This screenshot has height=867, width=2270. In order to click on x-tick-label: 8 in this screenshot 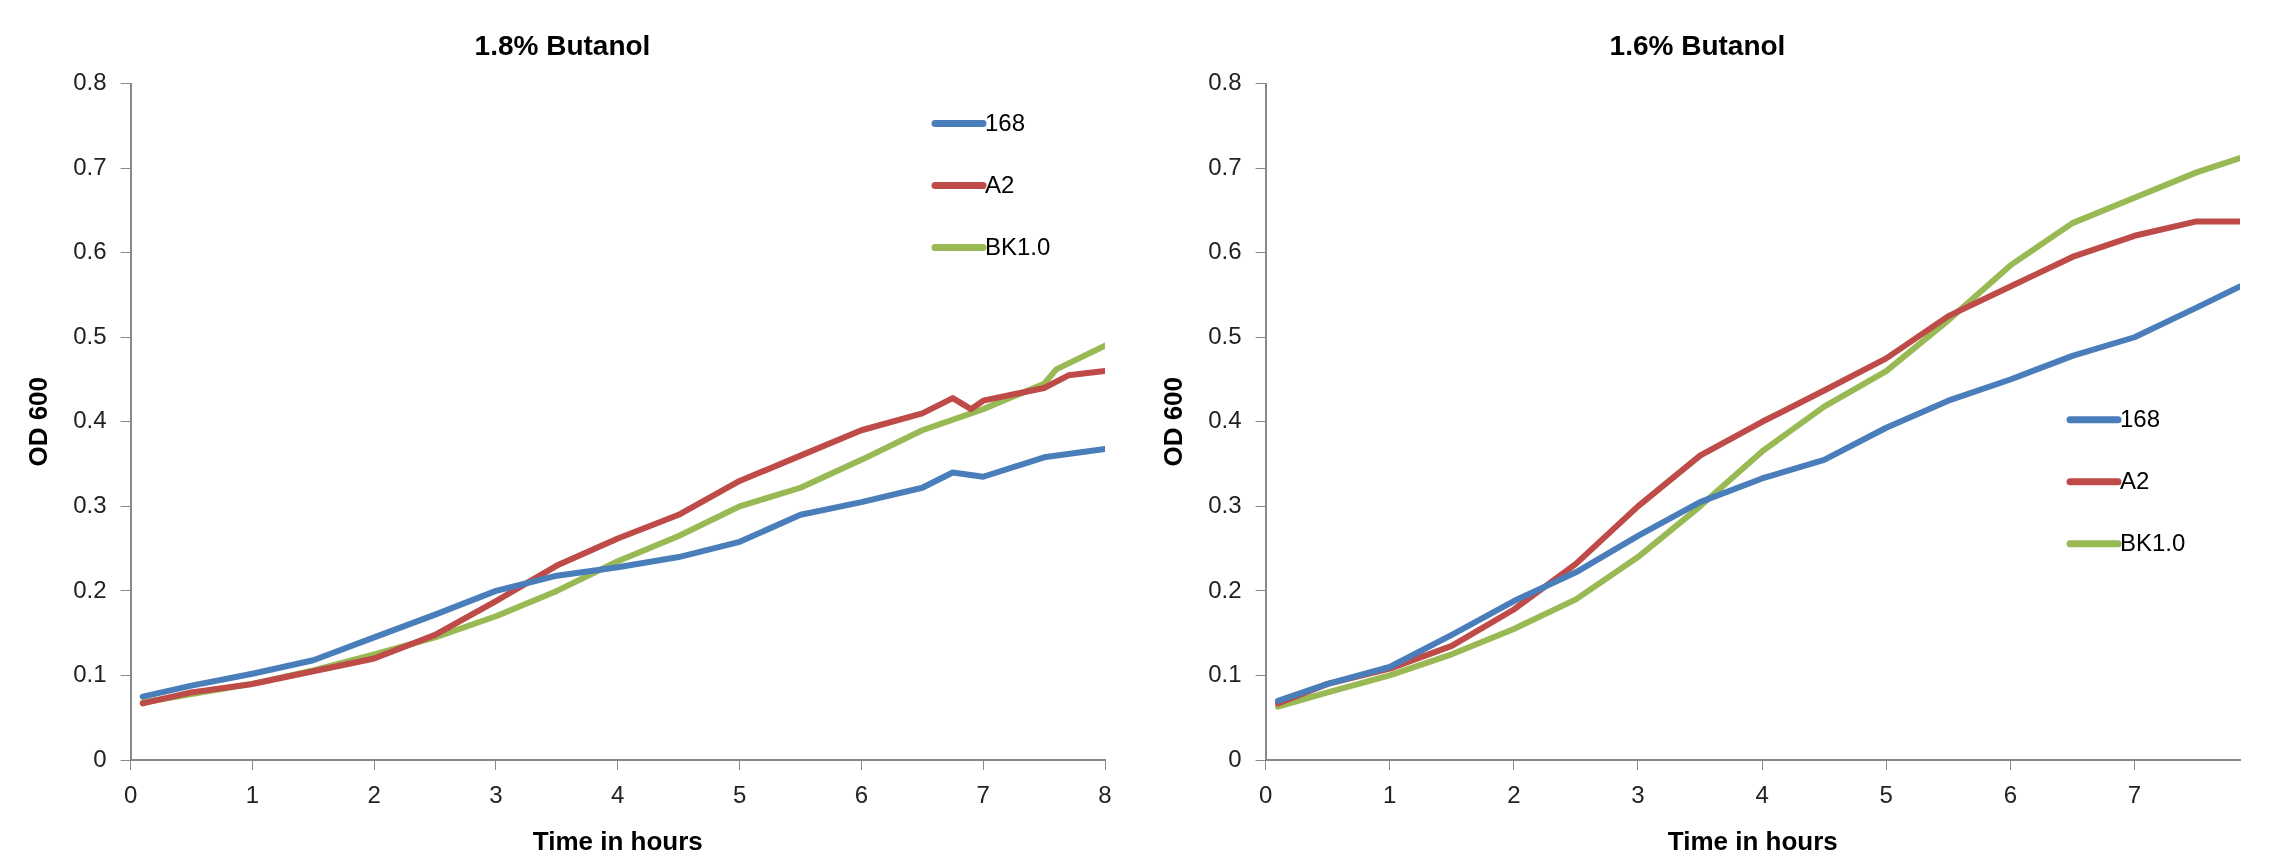, I will do `click(1105, 795)`.